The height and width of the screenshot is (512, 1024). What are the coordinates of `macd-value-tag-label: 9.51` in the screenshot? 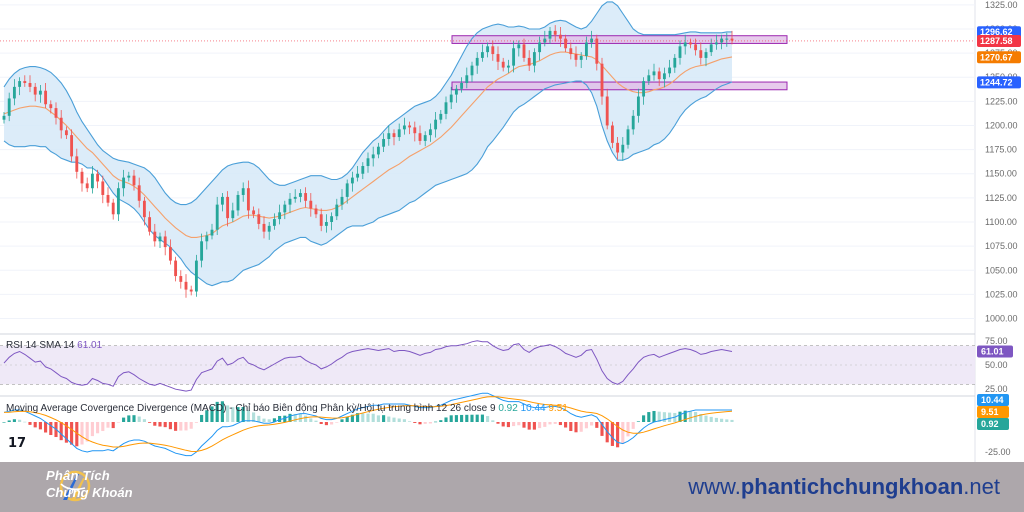 It's located at (990, 412).